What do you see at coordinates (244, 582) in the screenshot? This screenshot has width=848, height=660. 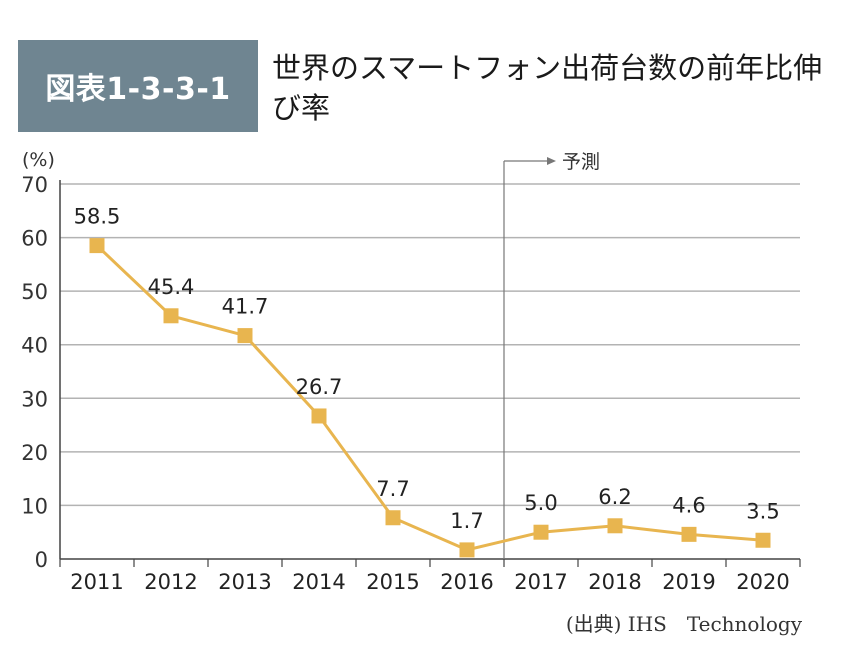 I see `x-tick-label: 2013` at bounding box center [244, 582].